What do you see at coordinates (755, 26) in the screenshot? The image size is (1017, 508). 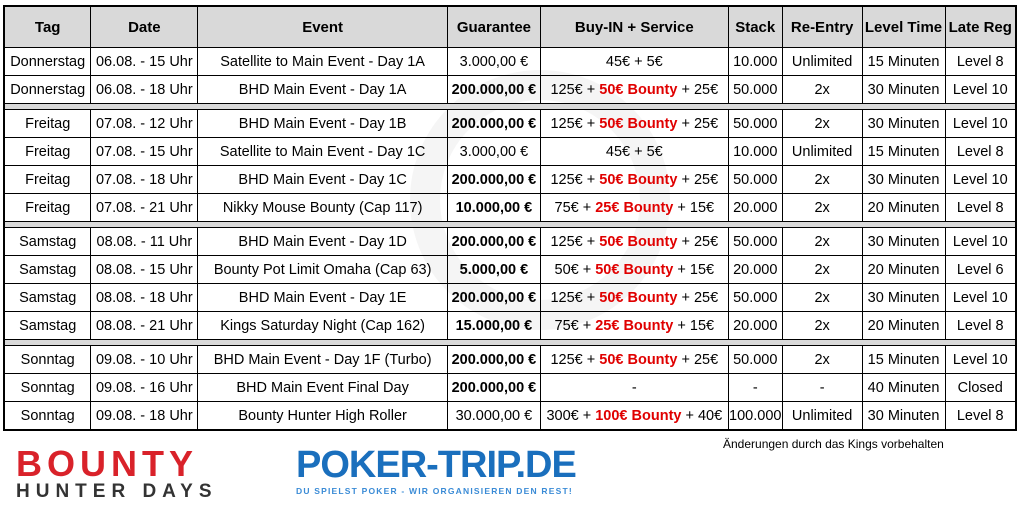 I see `column-header: Stack` at bounding box center [755, 26].